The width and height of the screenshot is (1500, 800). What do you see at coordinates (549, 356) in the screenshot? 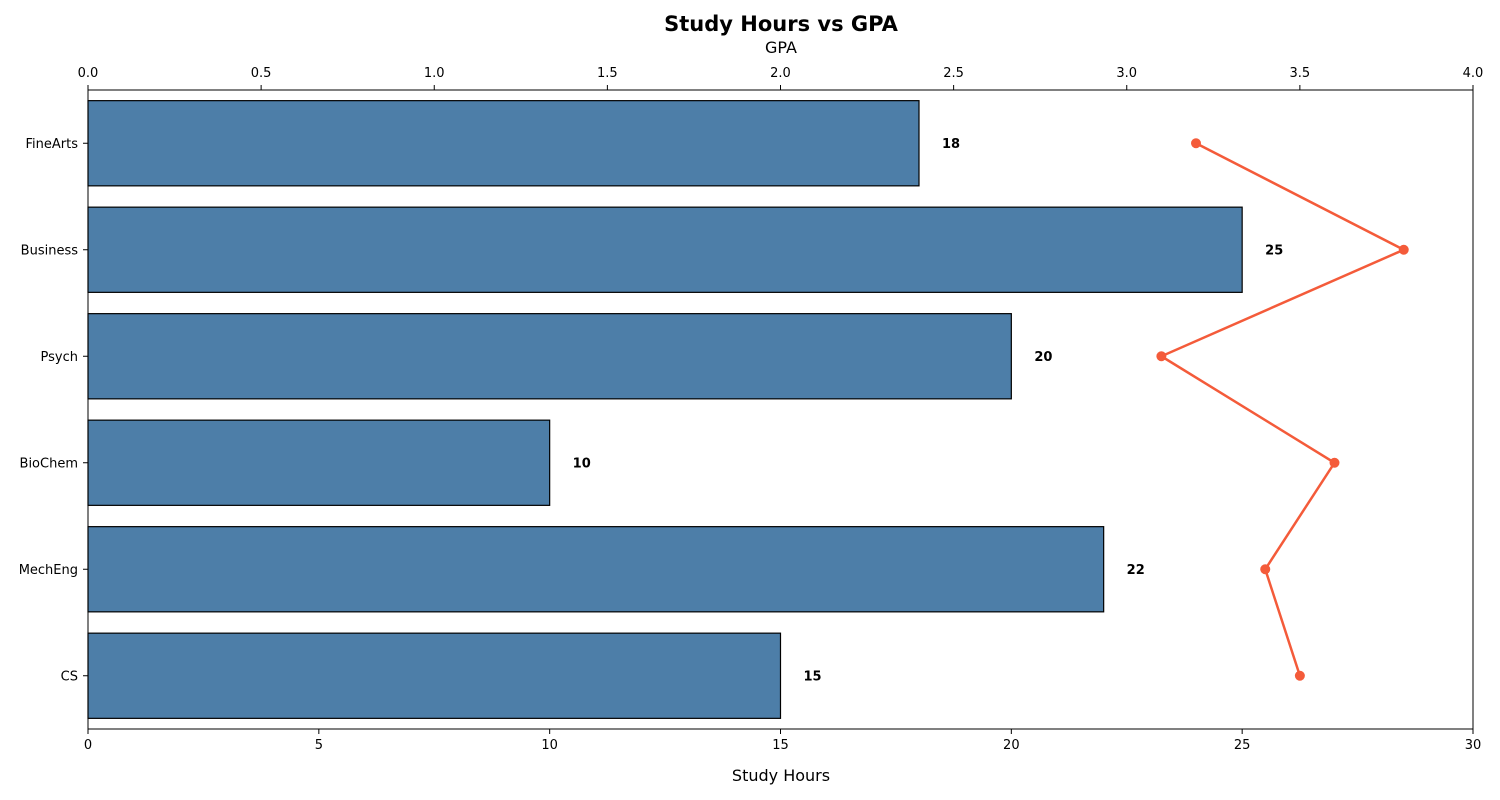
I see `bar-psych` at bounding box center [549, 356].